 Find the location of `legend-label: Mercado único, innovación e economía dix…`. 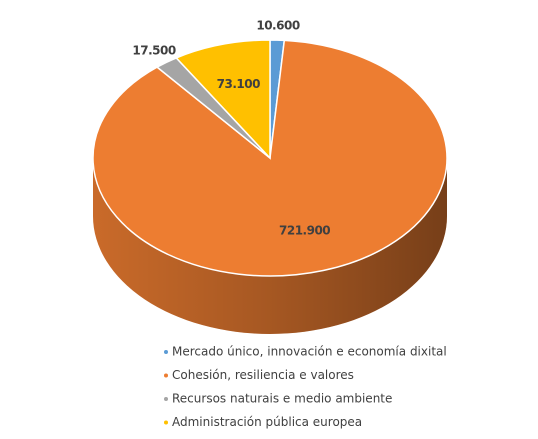

legend-label: Mercado único, innovación e economía dix… is located at coordinates (309, 352).